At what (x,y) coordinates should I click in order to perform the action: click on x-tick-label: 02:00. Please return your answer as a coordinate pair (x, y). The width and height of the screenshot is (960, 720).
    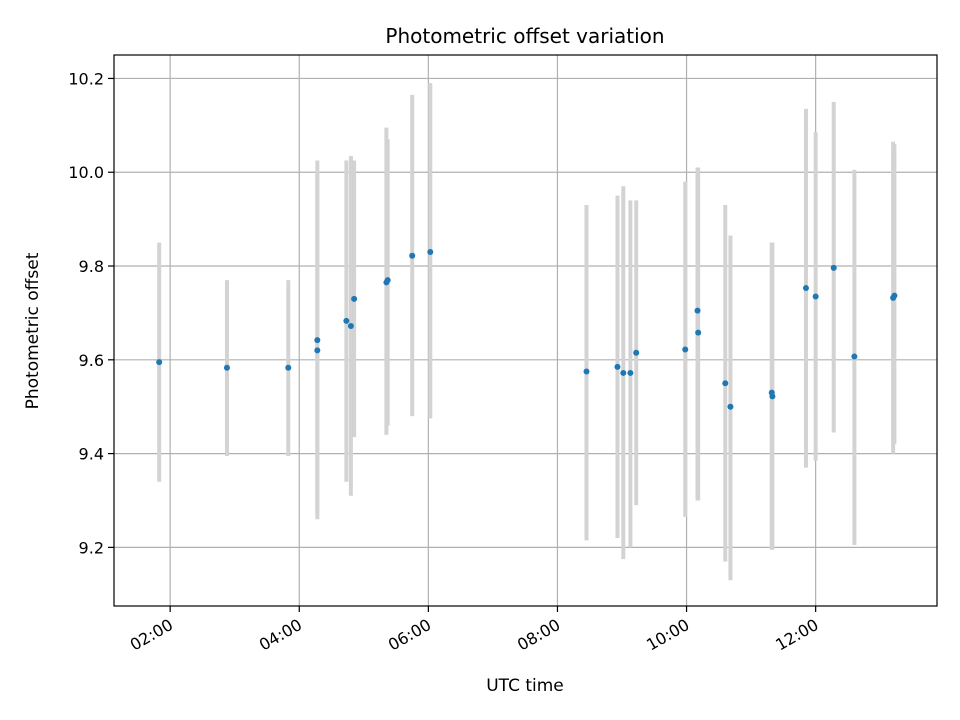
    Looking at the image, I should click on (151, 635).